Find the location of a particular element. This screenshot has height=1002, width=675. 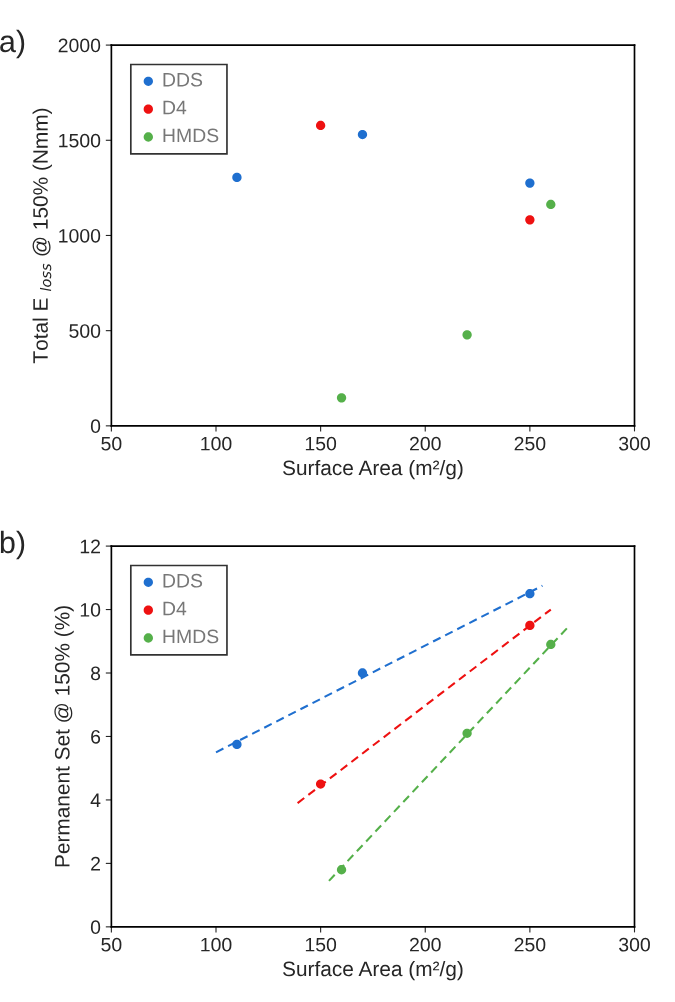

y-axis-title: Permanent Set @ 150% (%) is located at coordinates (64, 736).